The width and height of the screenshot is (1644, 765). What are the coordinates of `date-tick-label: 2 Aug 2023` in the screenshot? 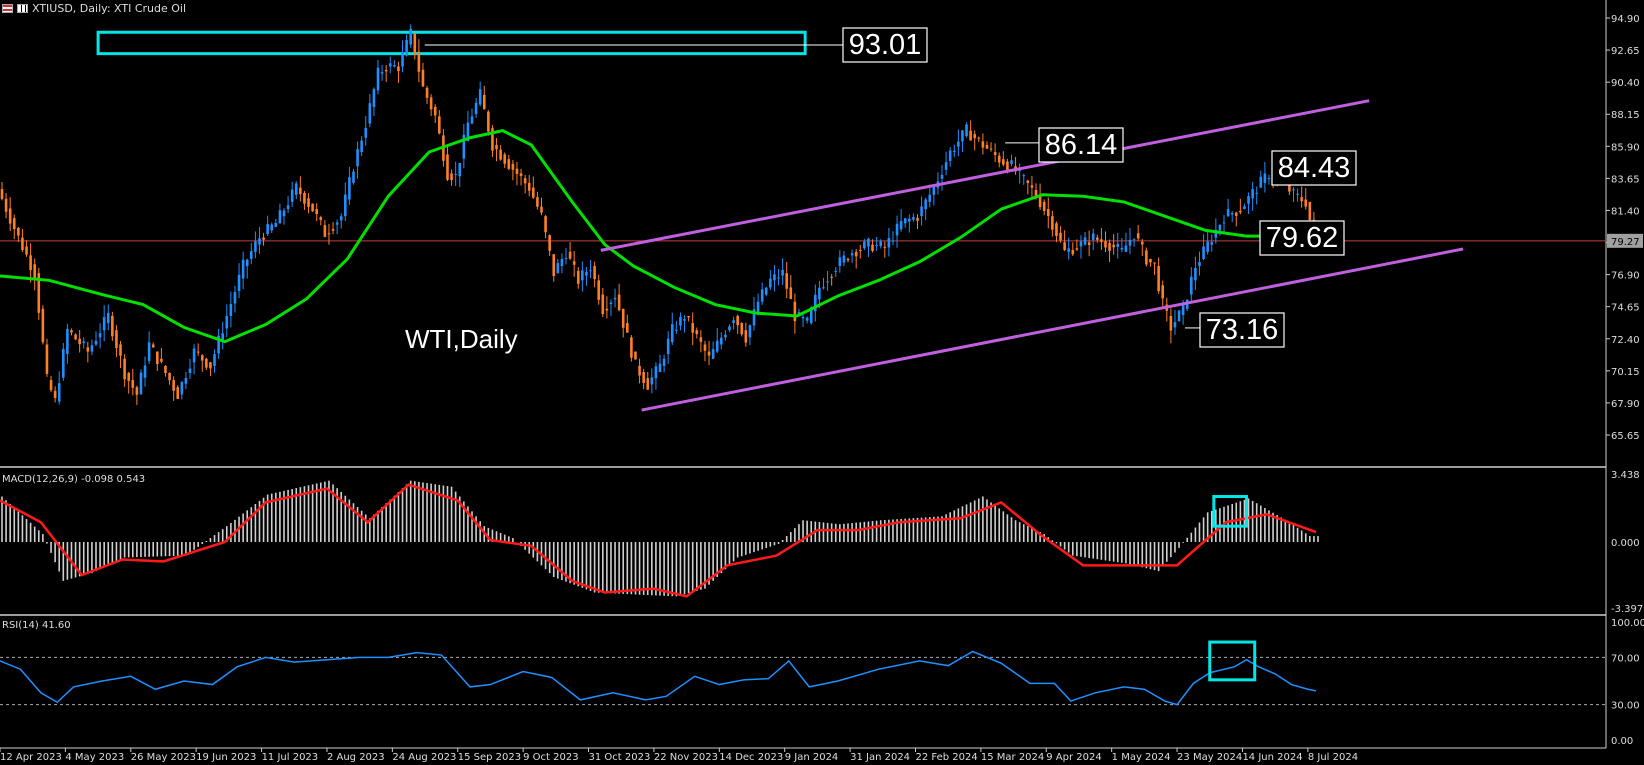 It's located at (356, 757).